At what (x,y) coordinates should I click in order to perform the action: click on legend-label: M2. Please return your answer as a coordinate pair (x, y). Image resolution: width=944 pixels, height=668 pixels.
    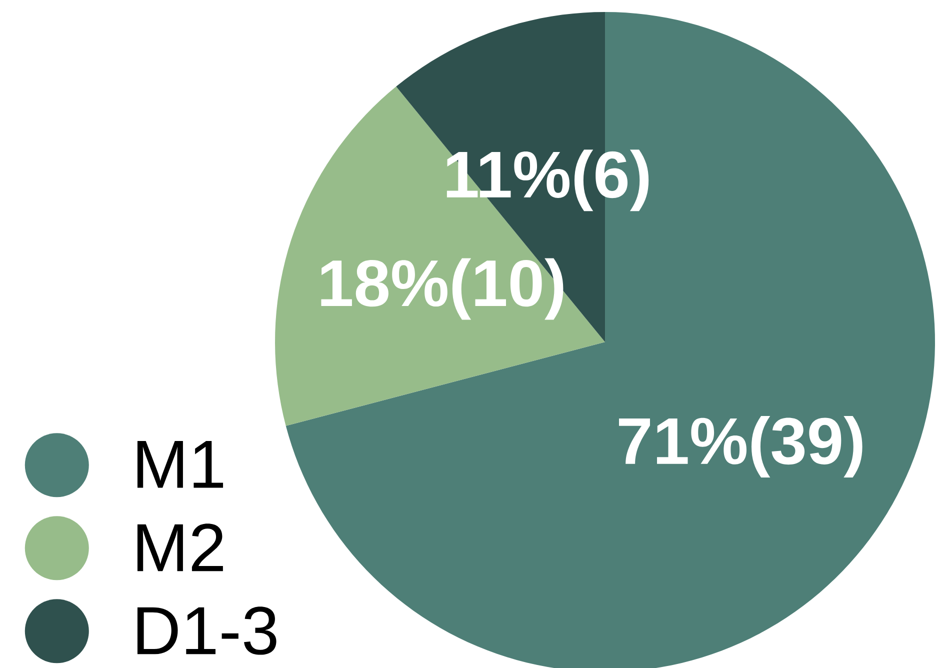
    Looking at the image, I should click on (180, 548).